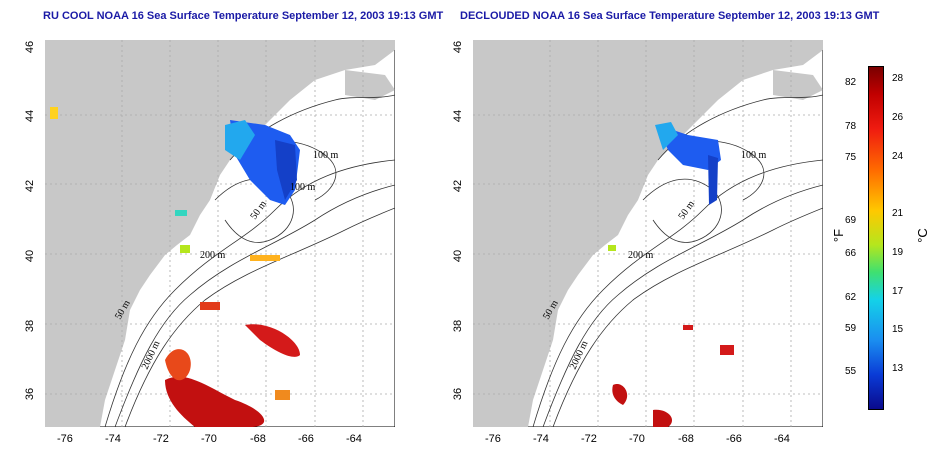 This screenshot has width=950, height=475. Describe the element at coordinates (898, 291) in the screenshot. I see `celsius-tick: 17` at that location.